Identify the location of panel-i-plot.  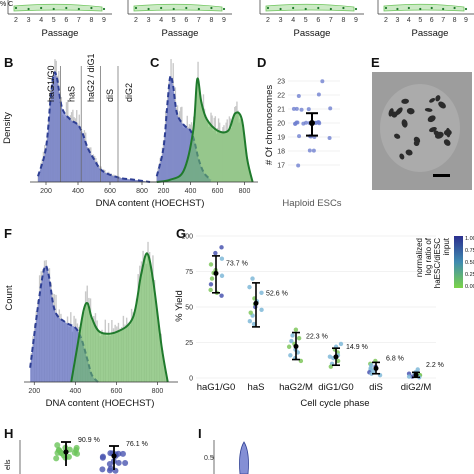
(230, 457).